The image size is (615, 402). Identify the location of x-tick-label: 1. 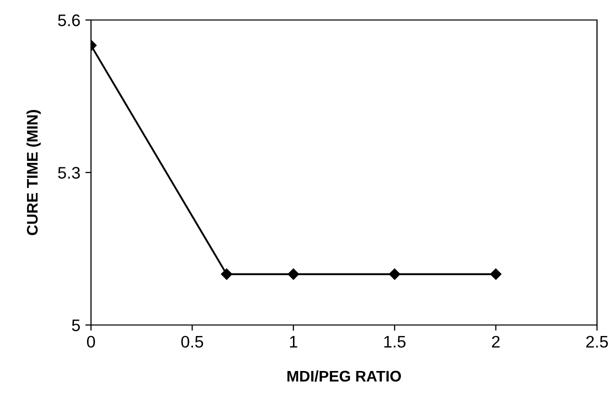
(294, 342).